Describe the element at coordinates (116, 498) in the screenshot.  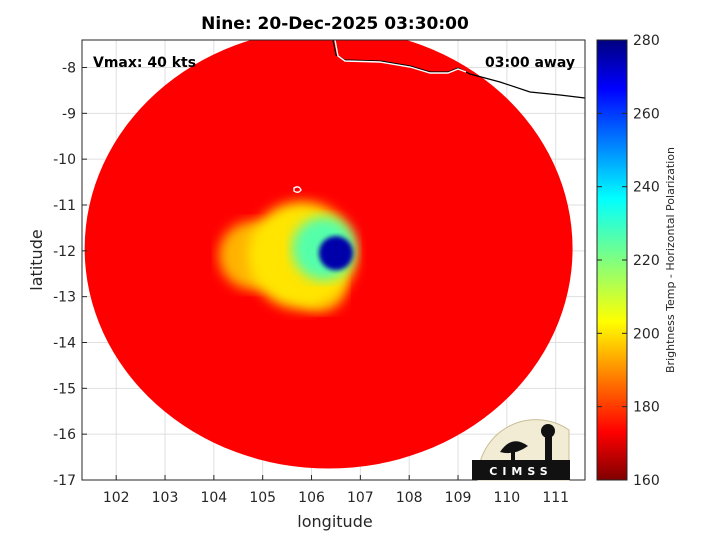
I see `x-tick-label: 102` at that location.